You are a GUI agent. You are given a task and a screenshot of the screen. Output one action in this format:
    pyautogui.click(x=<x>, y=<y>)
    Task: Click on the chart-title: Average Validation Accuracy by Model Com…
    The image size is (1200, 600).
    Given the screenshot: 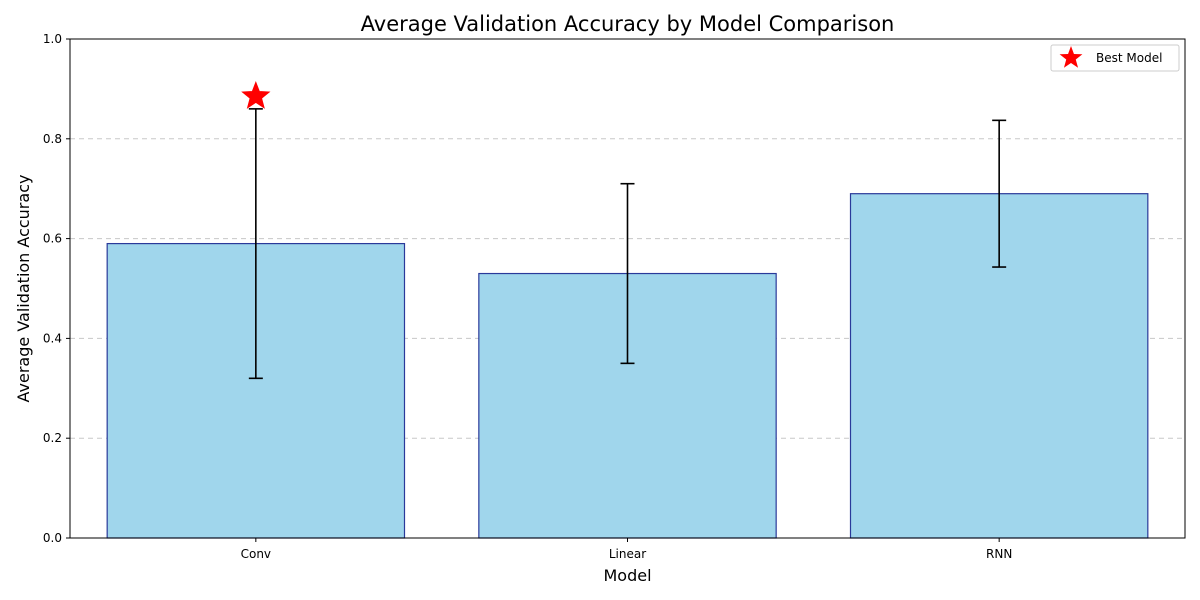 What is the action you would take?
    pyautogui.click(x=628, y=24)
    